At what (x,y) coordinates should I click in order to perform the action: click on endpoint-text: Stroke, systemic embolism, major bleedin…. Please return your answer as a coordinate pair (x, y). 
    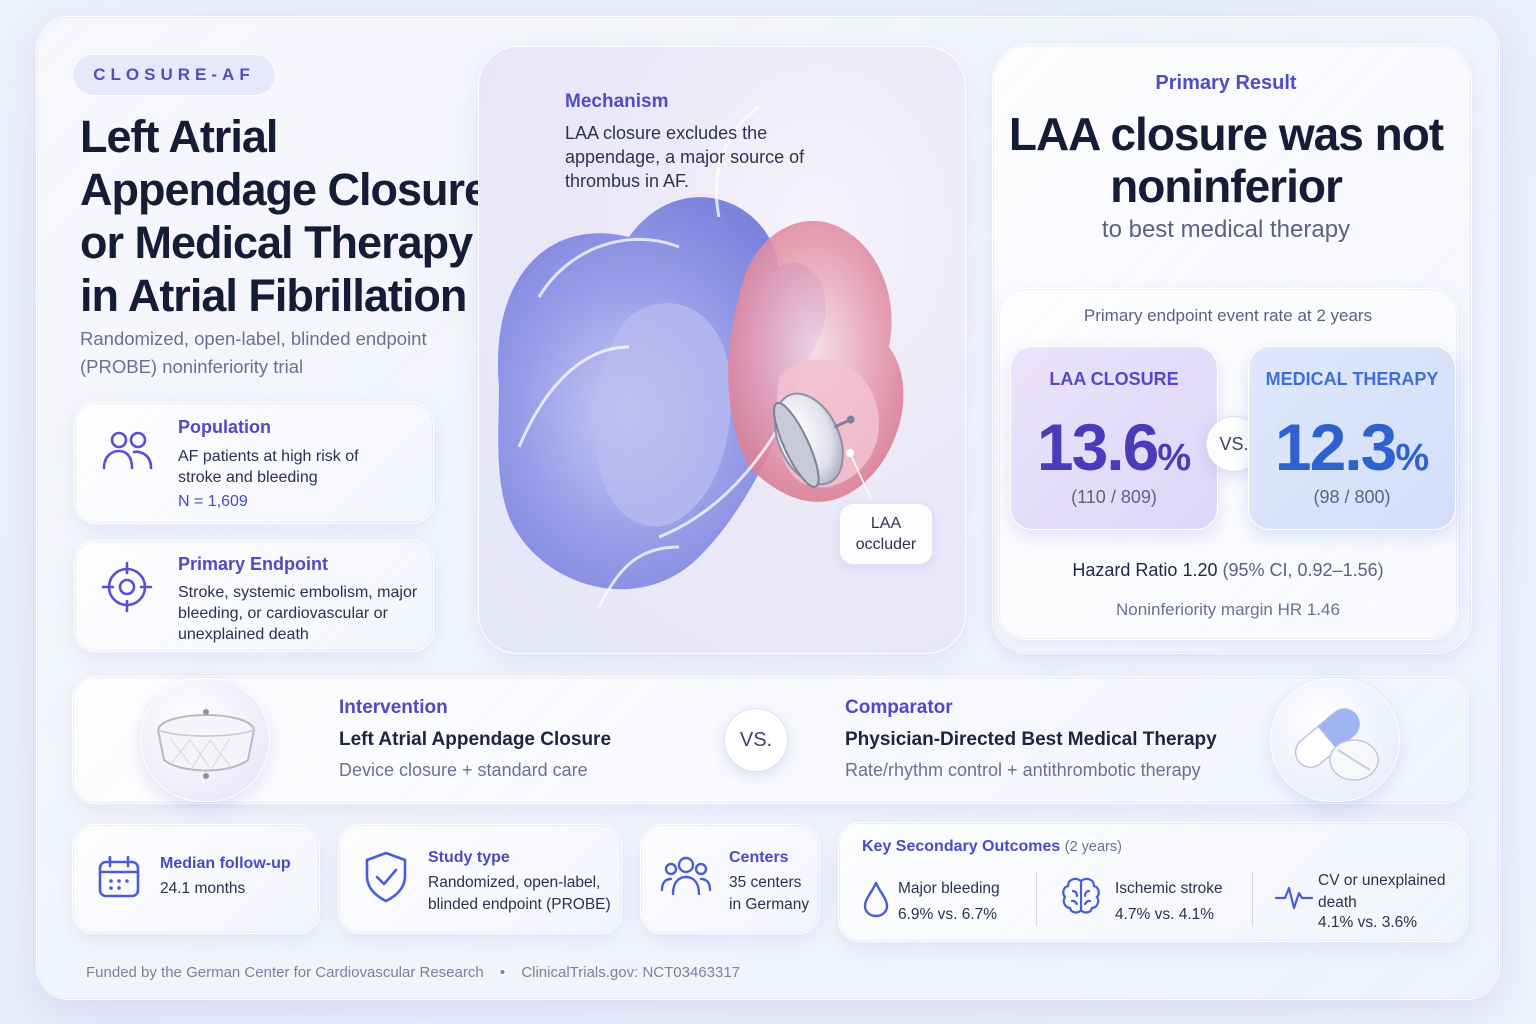
    Looking at the image, I should click on (298, 613).